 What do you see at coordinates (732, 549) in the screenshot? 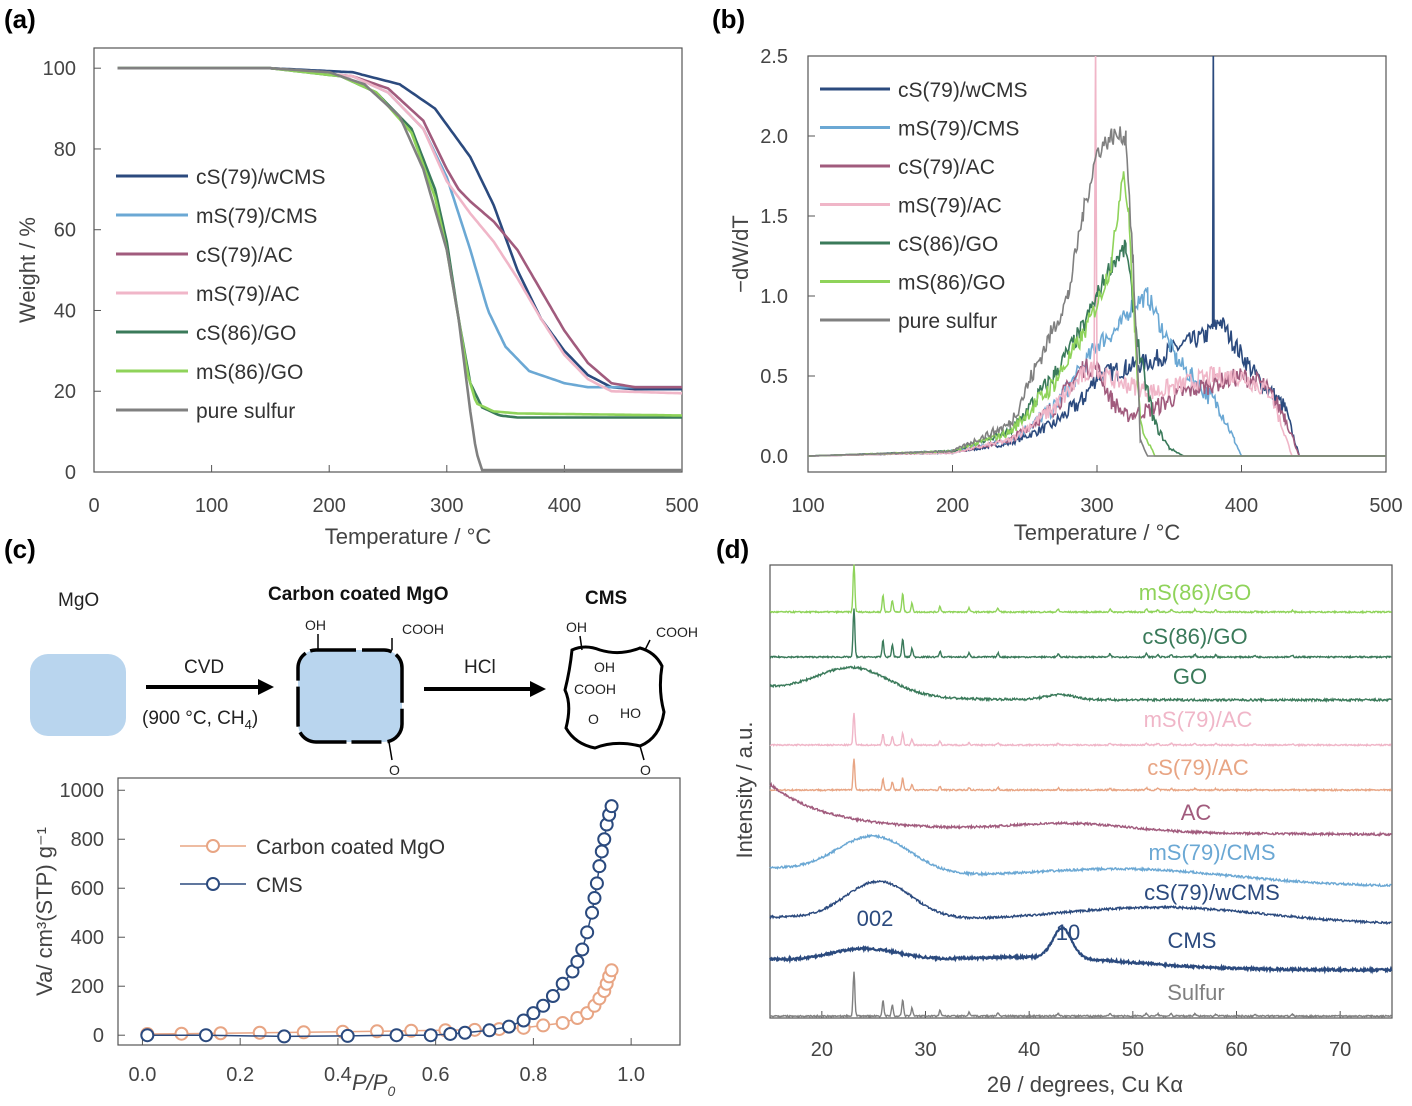
I see `panel-label-d: (d)` at bounding box center [732, 549].